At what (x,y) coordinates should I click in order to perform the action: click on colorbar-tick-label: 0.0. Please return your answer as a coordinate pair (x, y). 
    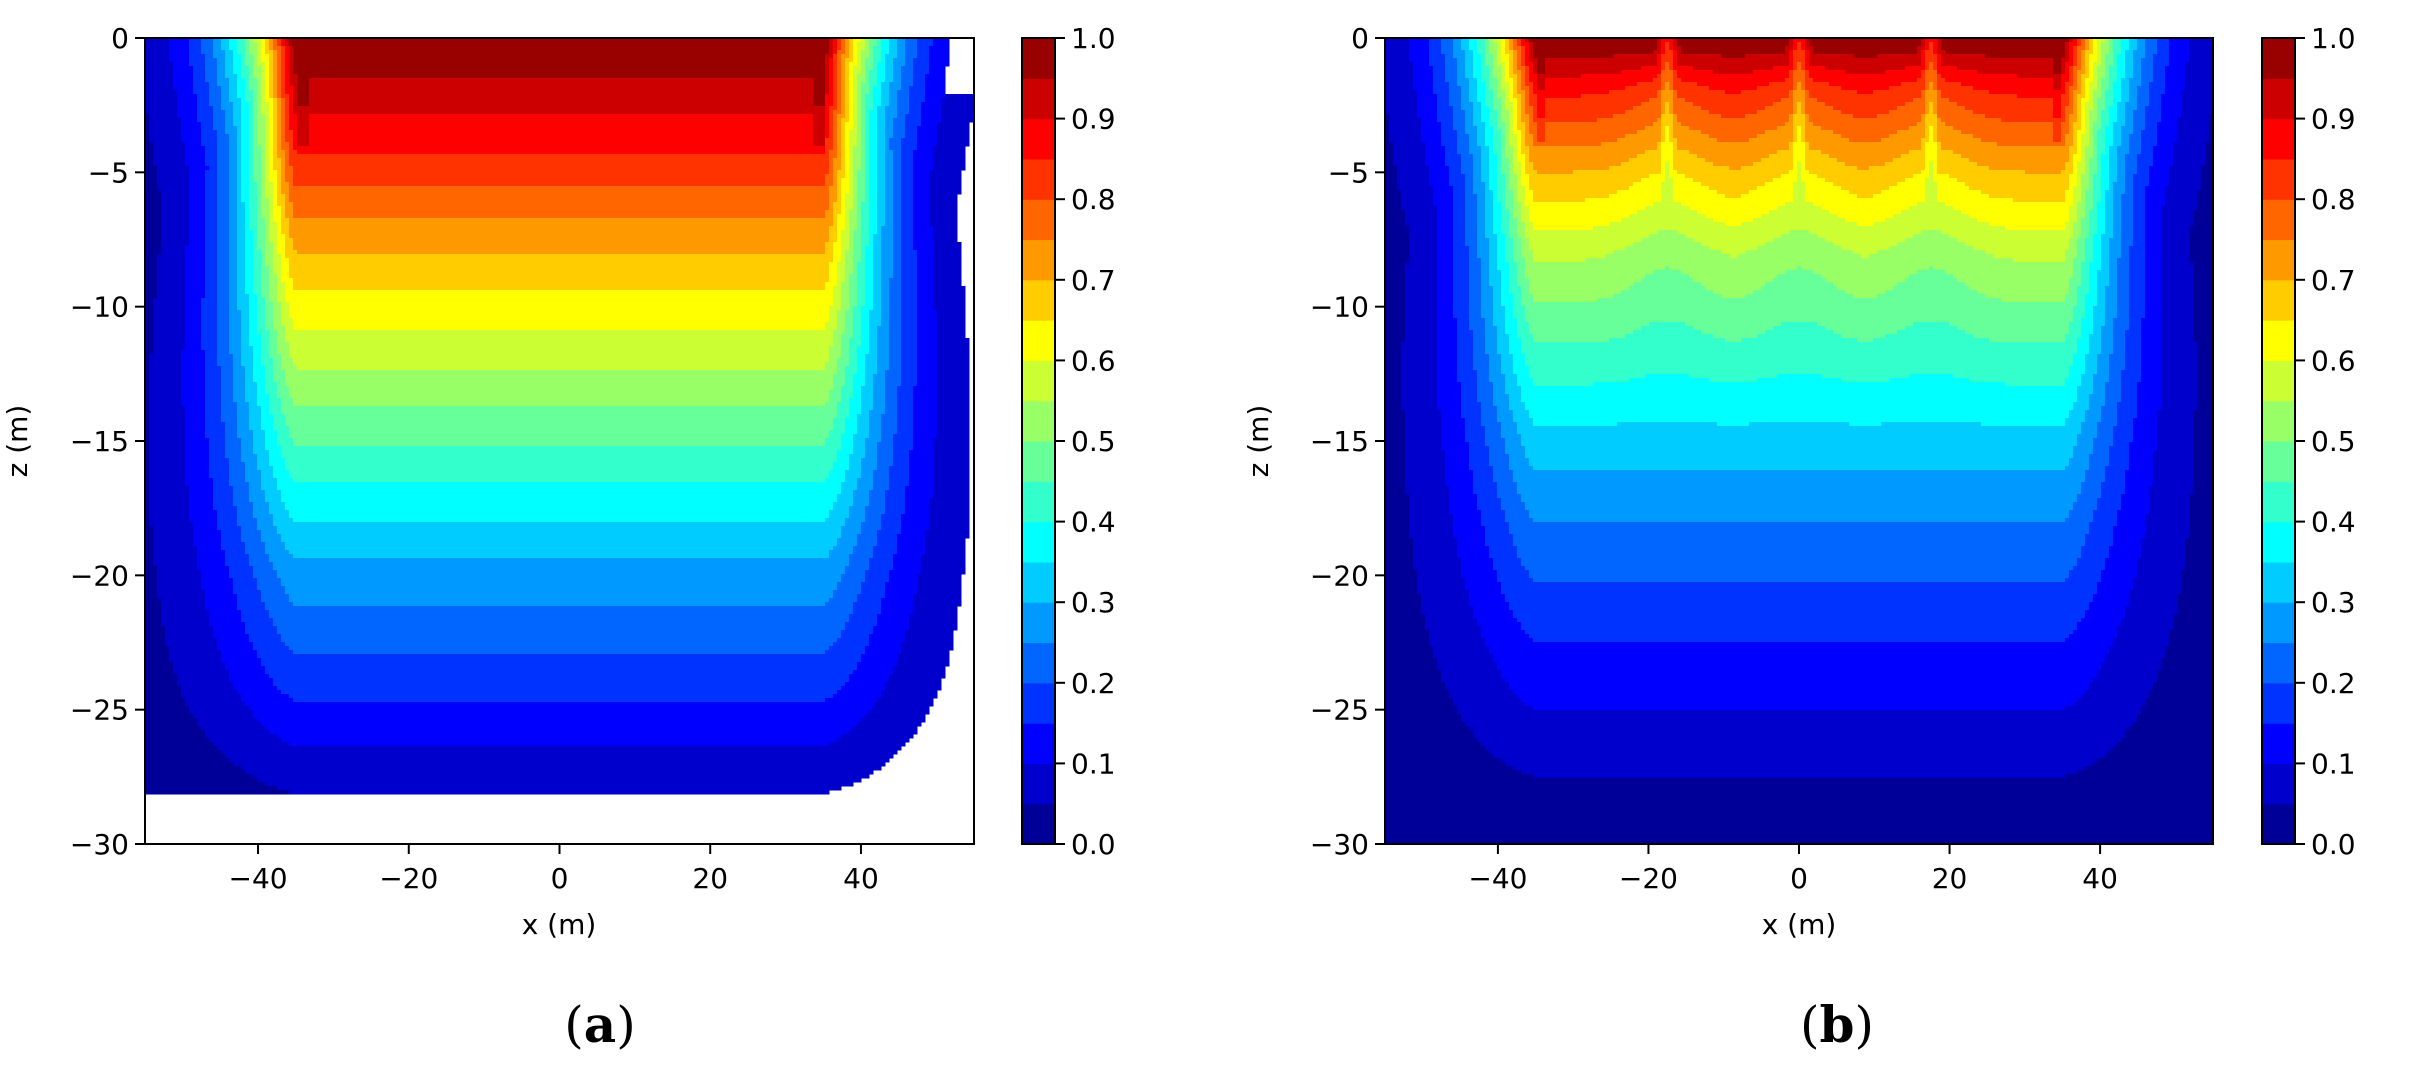
    Looking at the image, I should click on (2333, 844).